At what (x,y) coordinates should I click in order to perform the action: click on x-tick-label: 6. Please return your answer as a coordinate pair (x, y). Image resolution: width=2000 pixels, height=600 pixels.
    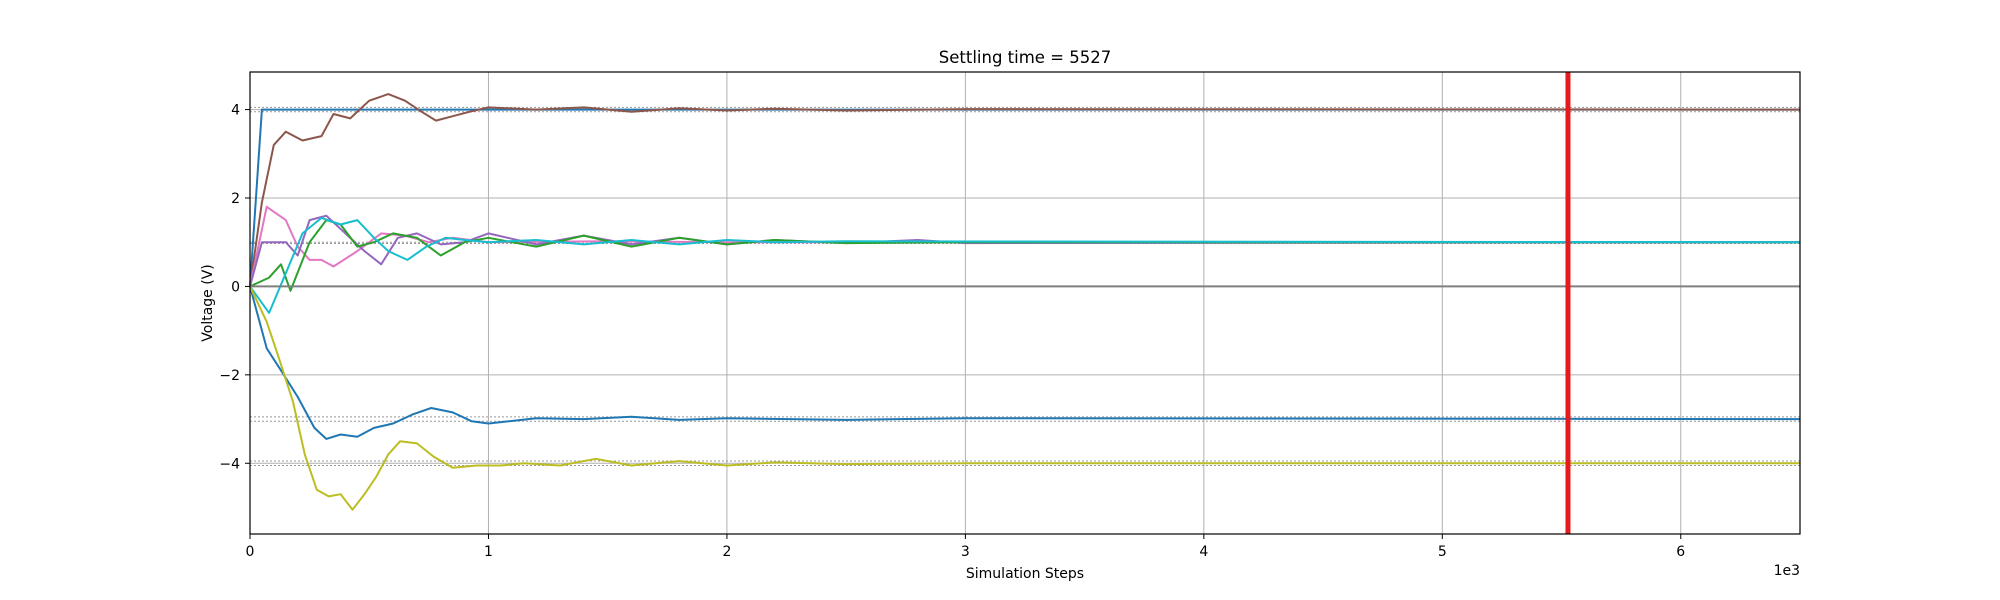
    Looking at the image, I should click on (1680, 552).